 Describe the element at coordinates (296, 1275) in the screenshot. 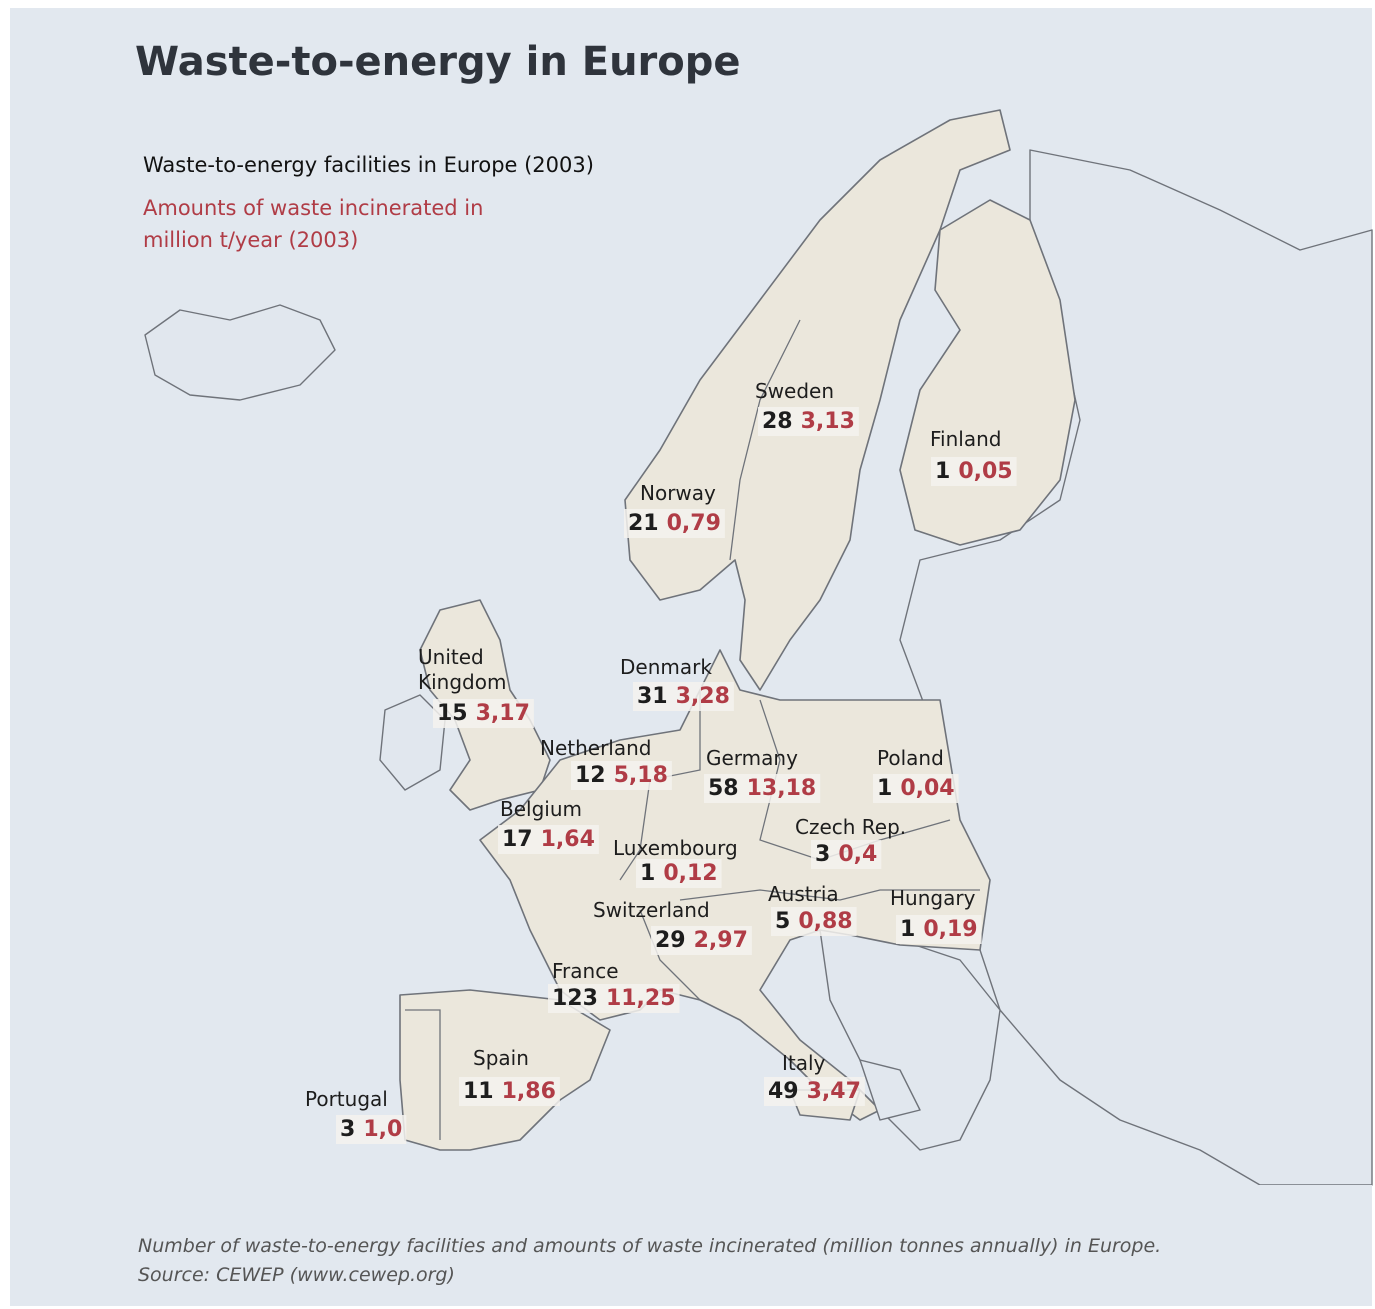

I see `caption: Source: CEWEP (www.cewep.org)` at that location.